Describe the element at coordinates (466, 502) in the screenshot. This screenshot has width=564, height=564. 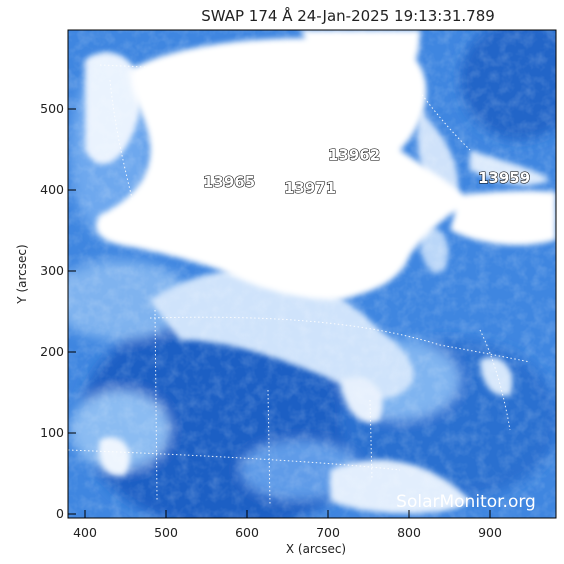
I see `solarmonitor-watermark: SolarMonitor.org` at that location.